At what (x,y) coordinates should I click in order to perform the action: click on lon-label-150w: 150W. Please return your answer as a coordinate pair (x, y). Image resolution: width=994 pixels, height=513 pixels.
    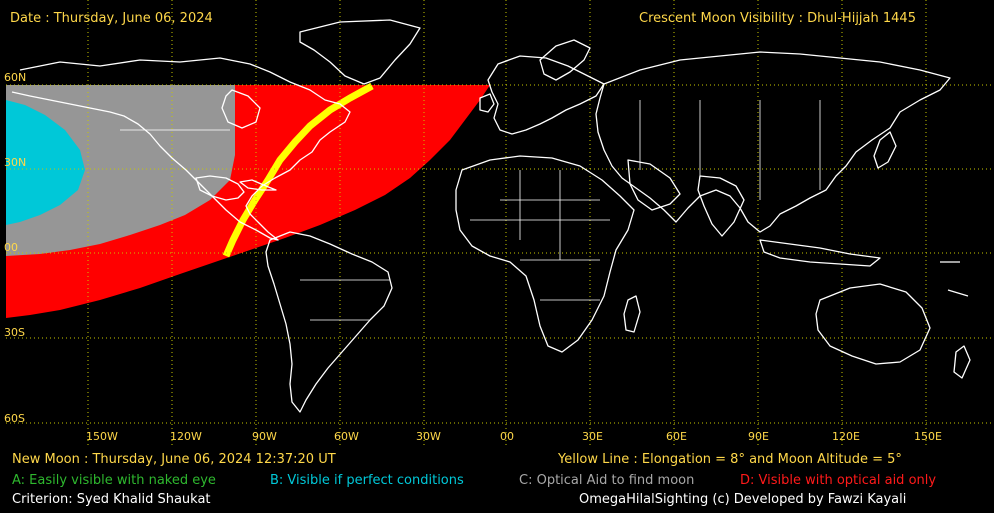
    Looking at the image, I should click on (102, 436).